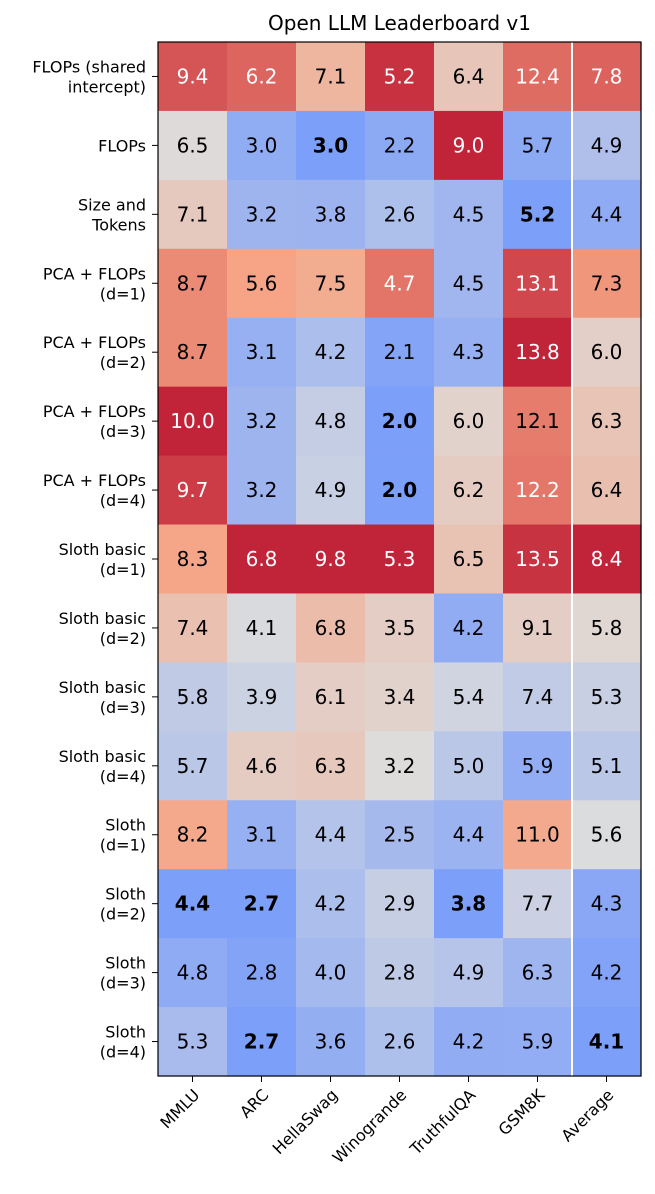 The image size is (655, 1194). I want to click on cell-value: 4.2, so click(331, 352).